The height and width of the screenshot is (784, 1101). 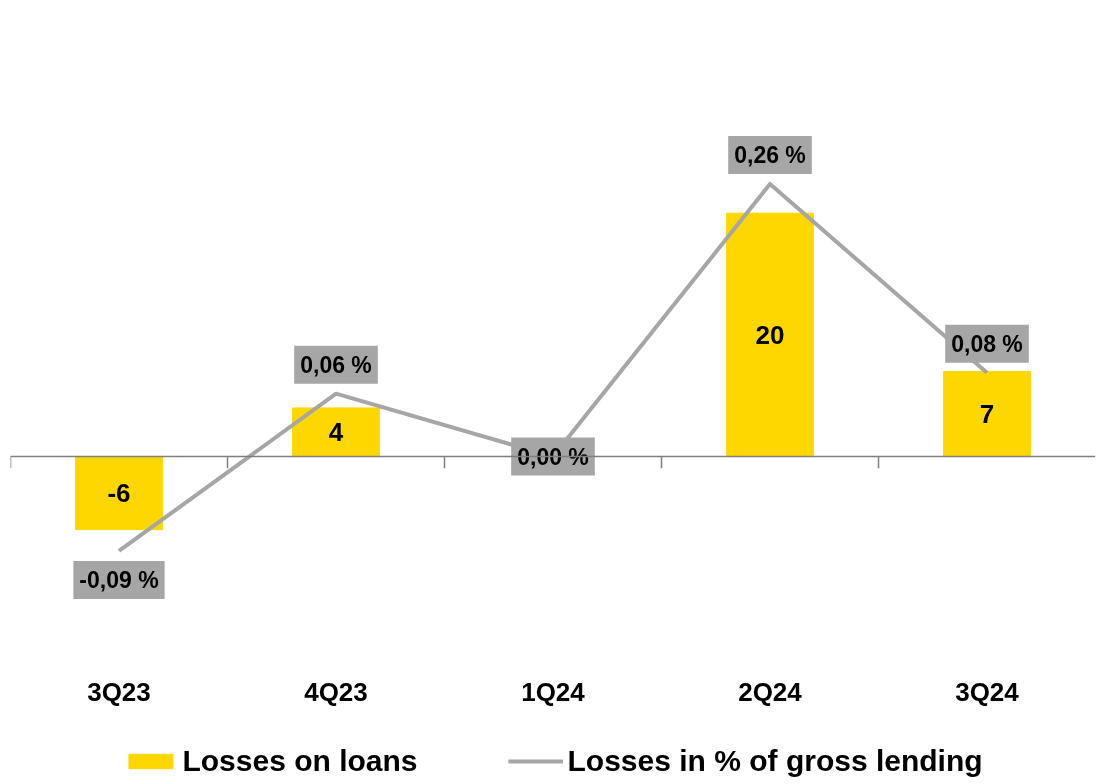 I want to click on data-label: -6, so click(x=119, y=493).